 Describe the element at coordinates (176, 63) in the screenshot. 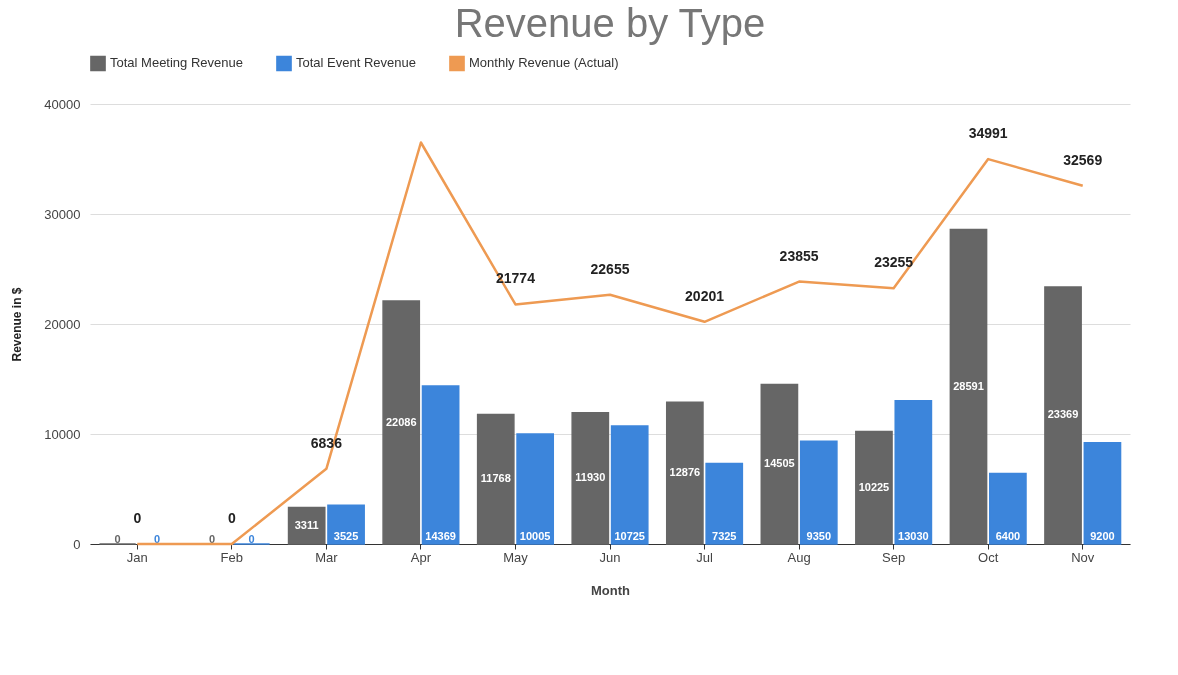

I see `legend-label: Total Meeting Revenue` at that location.